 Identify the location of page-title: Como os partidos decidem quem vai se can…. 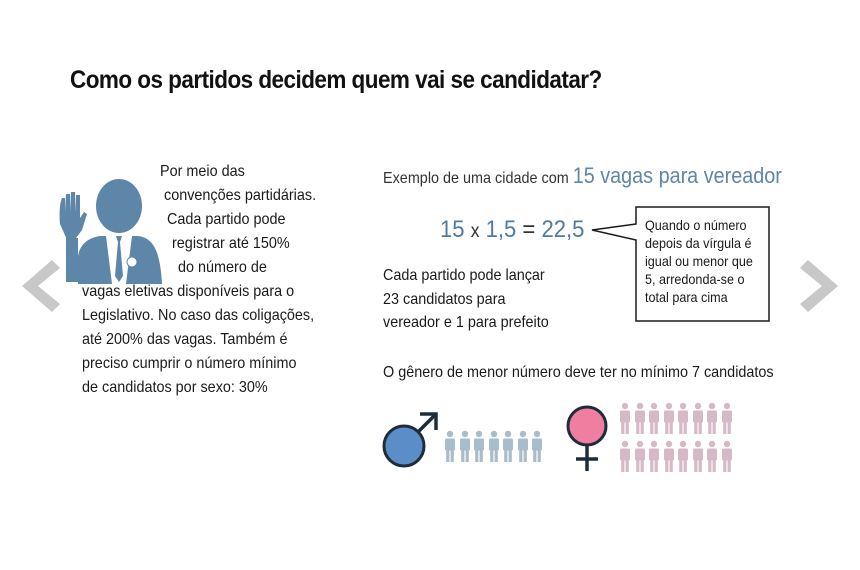
(336, 80).